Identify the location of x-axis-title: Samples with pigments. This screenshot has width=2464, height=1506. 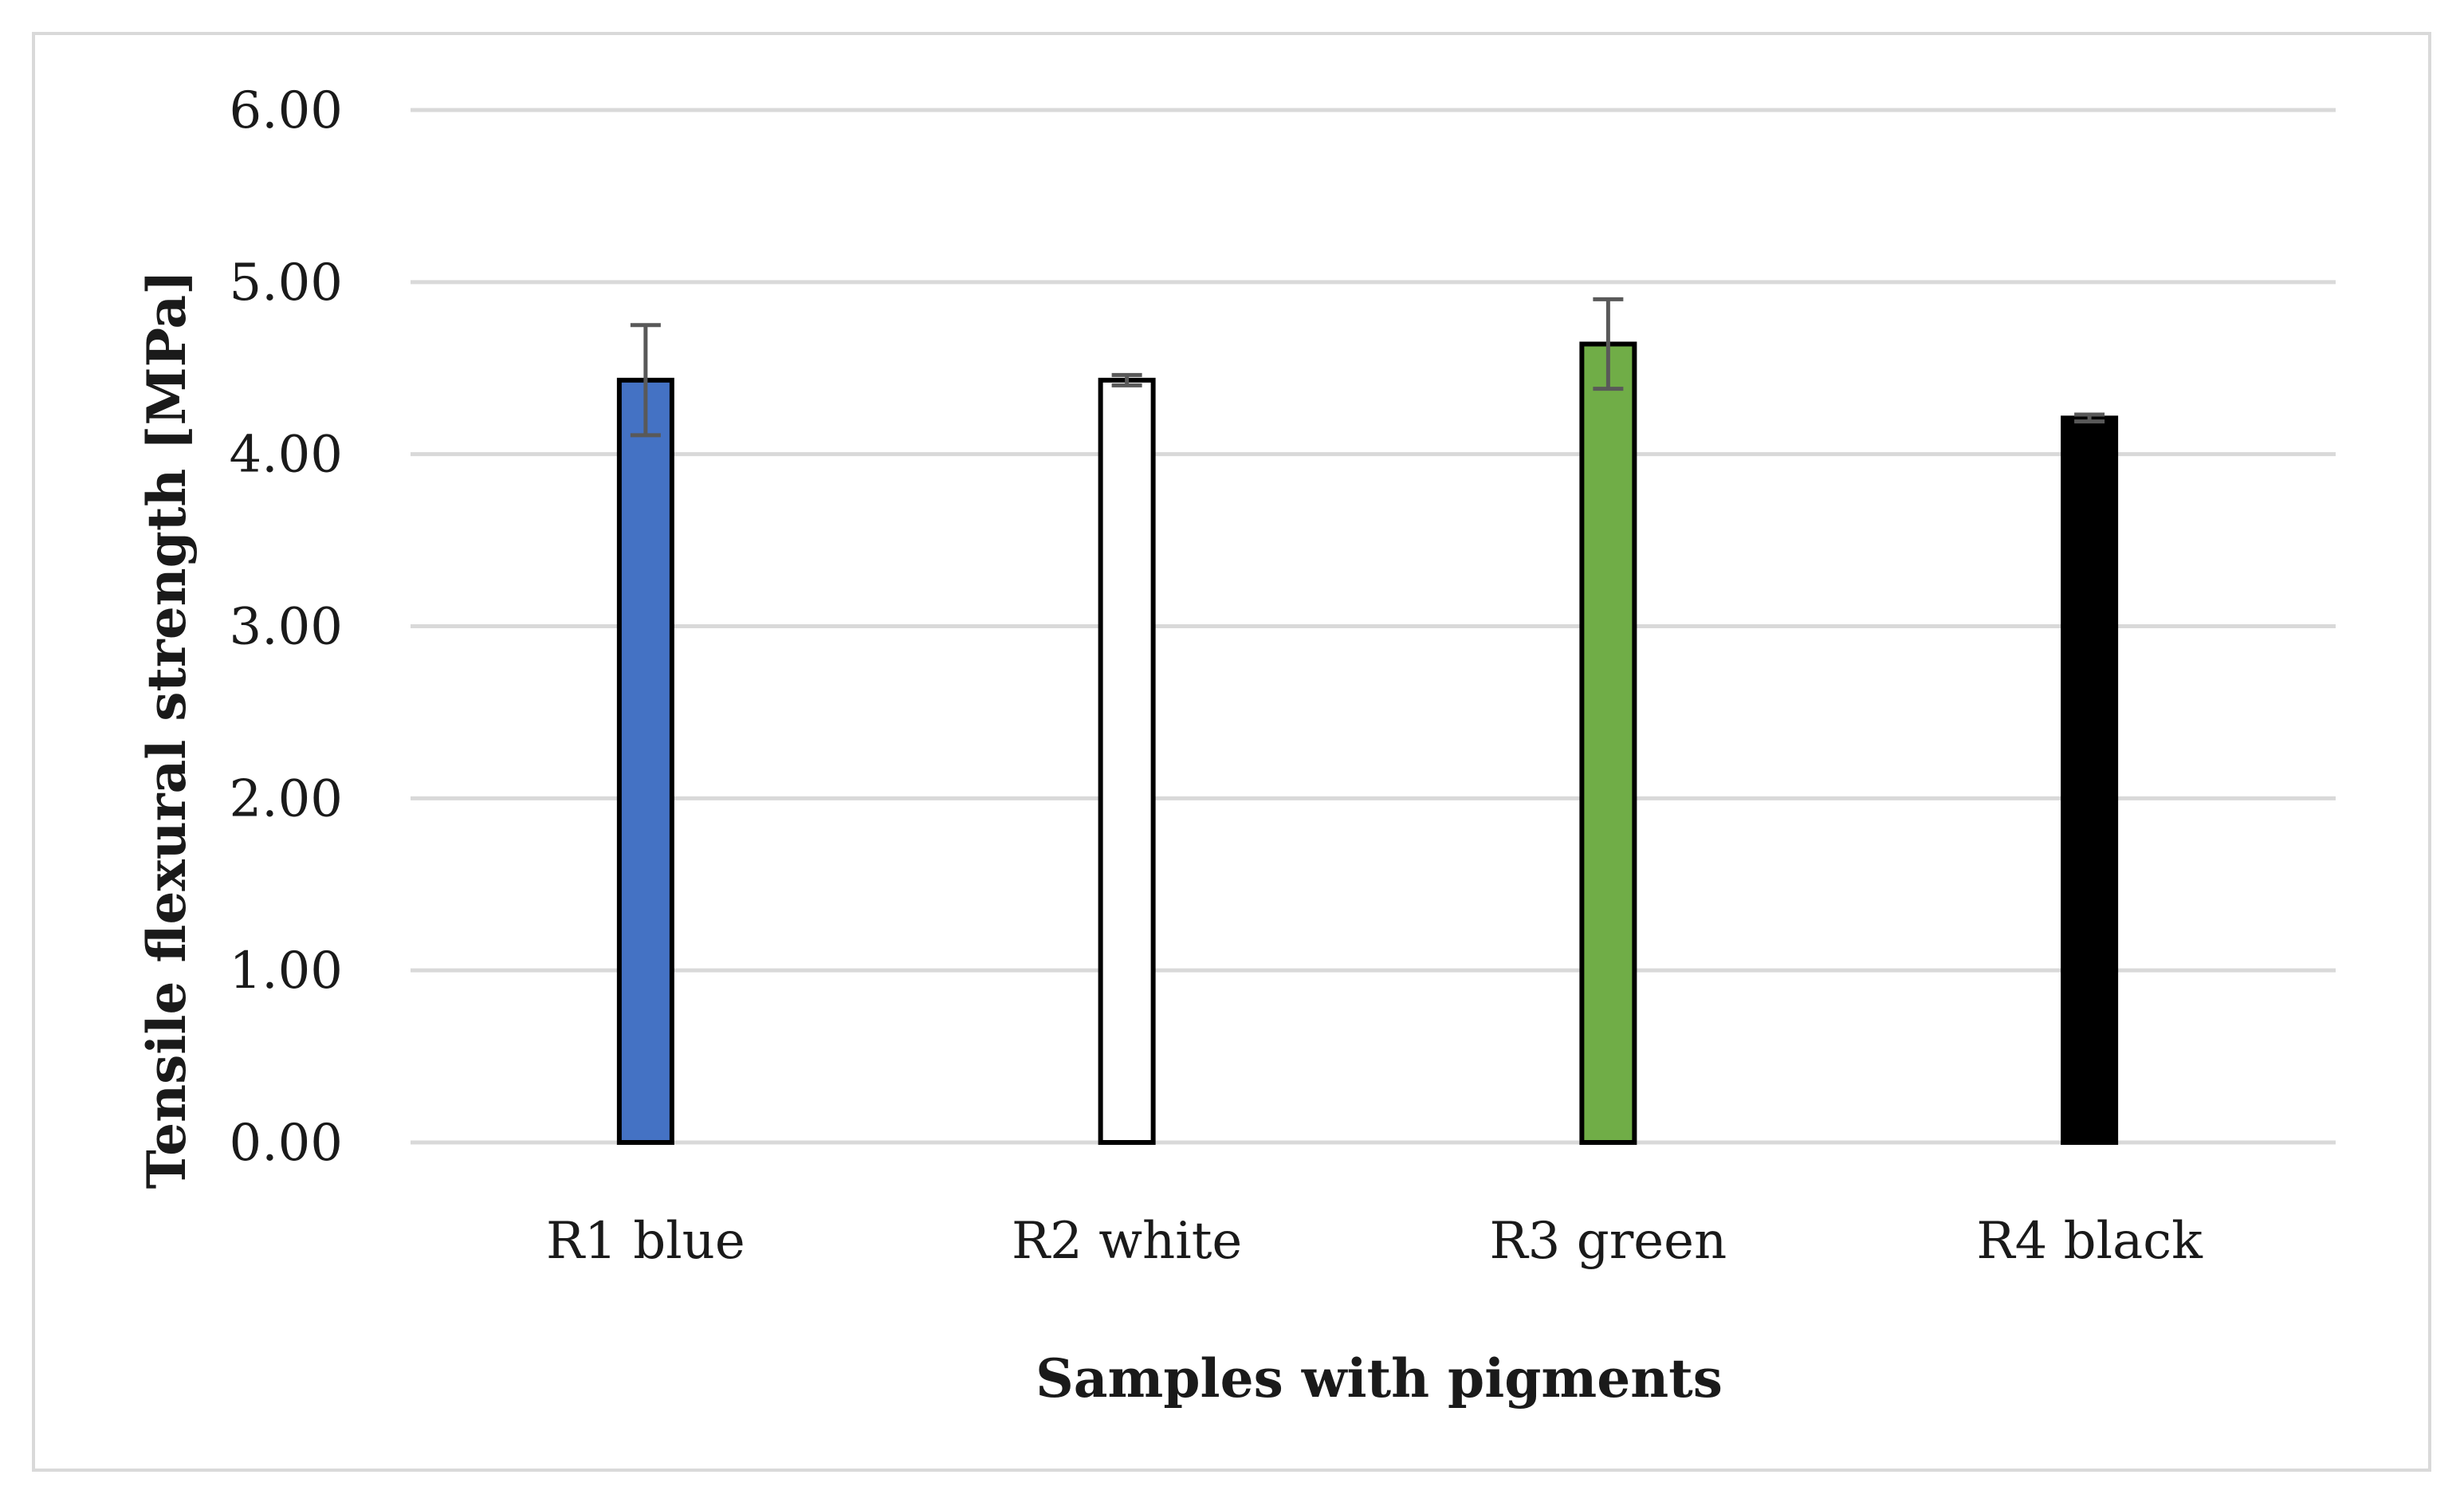
(1380, 1378).